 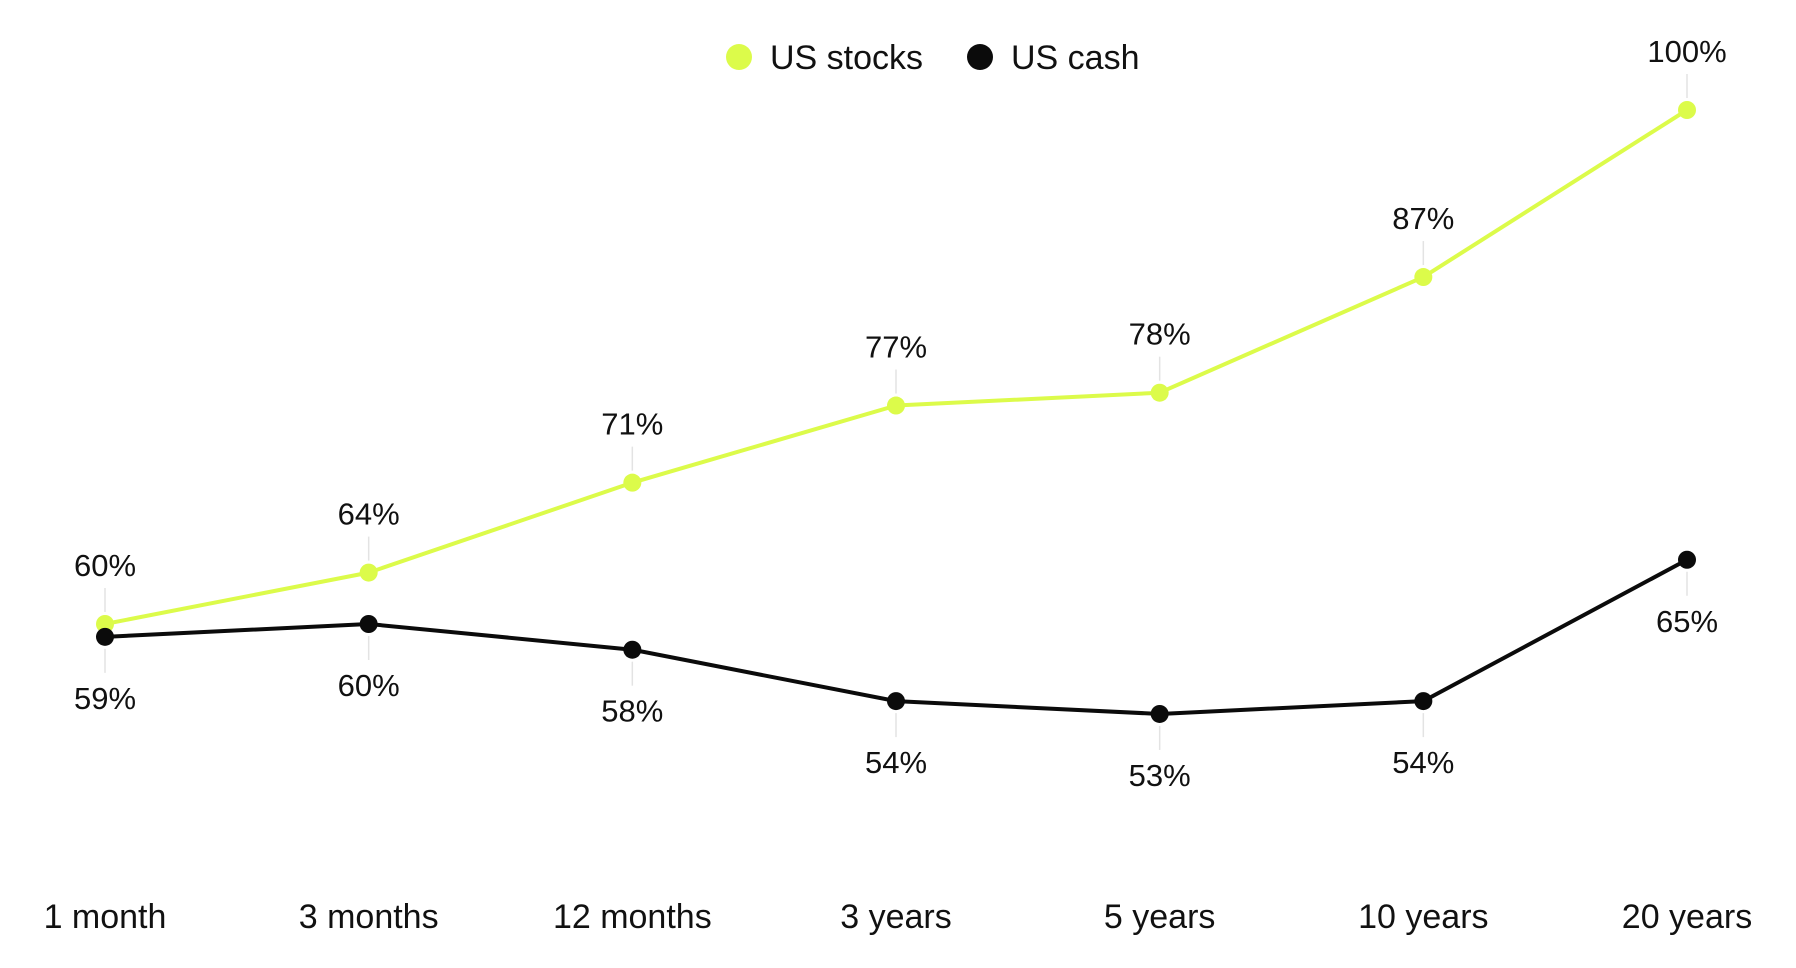 What do you see at coordinates (1160, 917) in the screenshot?
I see `x-tick-label: 5 years` at bounding box center [1160, 917].